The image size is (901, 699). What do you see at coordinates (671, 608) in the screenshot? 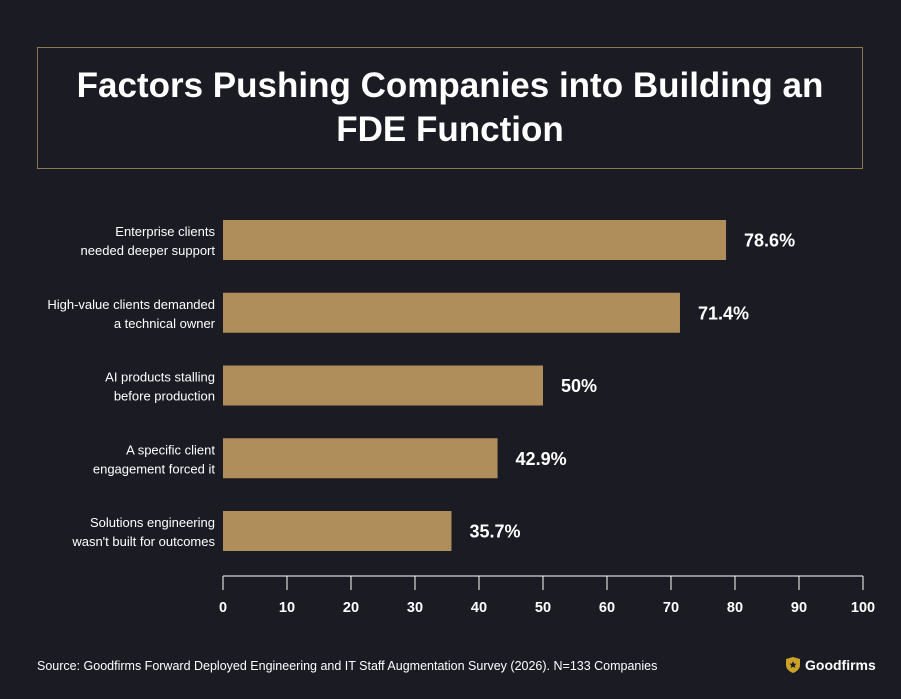
I see `x-tick-label: 70` at bounding box center [671, 608].